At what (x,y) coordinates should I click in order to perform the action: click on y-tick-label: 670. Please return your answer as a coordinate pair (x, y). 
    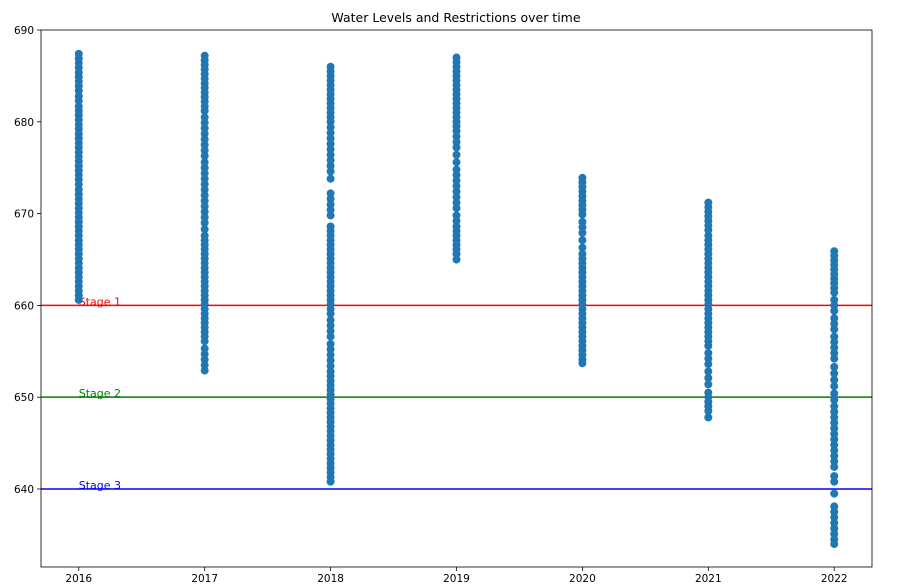
    Looking at the image, I should click on (24, 215).